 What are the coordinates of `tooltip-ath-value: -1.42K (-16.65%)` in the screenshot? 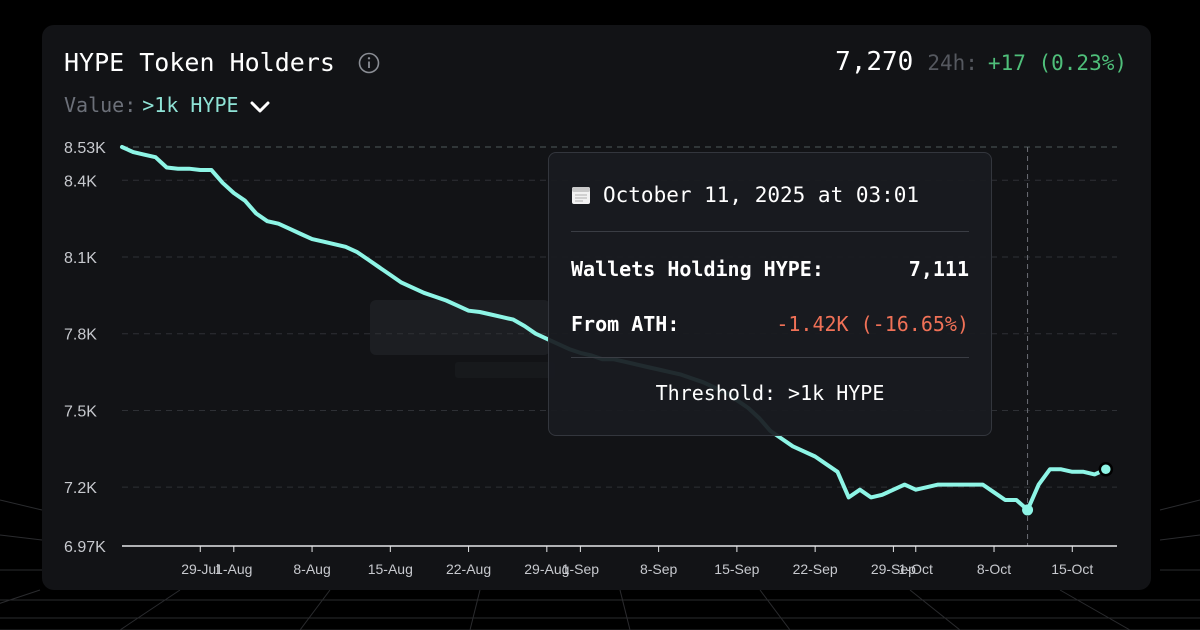 It's located at (872, 324).